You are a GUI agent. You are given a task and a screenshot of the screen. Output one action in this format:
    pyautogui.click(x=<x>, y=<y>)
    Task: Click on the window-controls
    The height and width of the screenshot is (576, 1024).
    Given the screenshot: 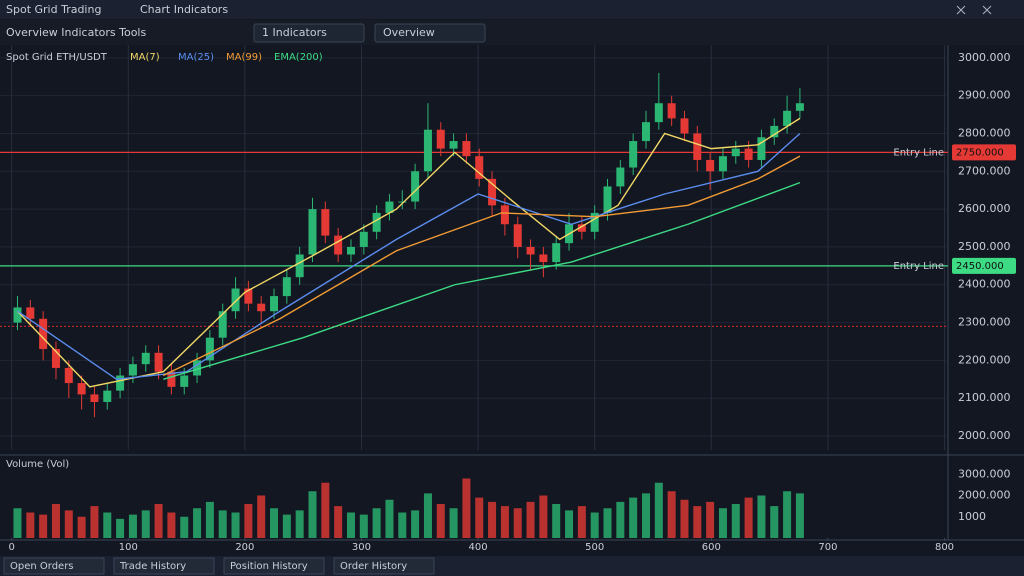 What is the action you would take?
    pyautogui.click(x=974, y=10)
    